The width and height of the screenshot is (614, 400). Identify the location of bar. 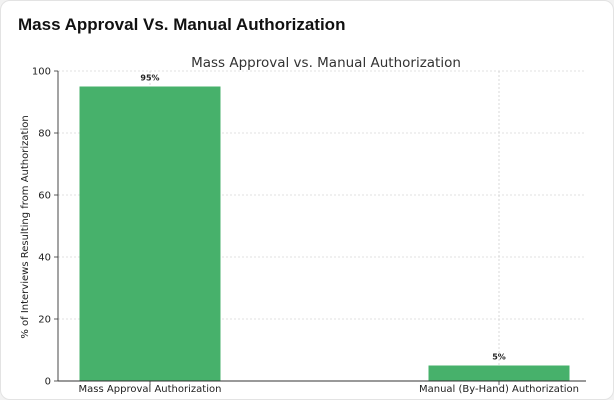
(499, 373).